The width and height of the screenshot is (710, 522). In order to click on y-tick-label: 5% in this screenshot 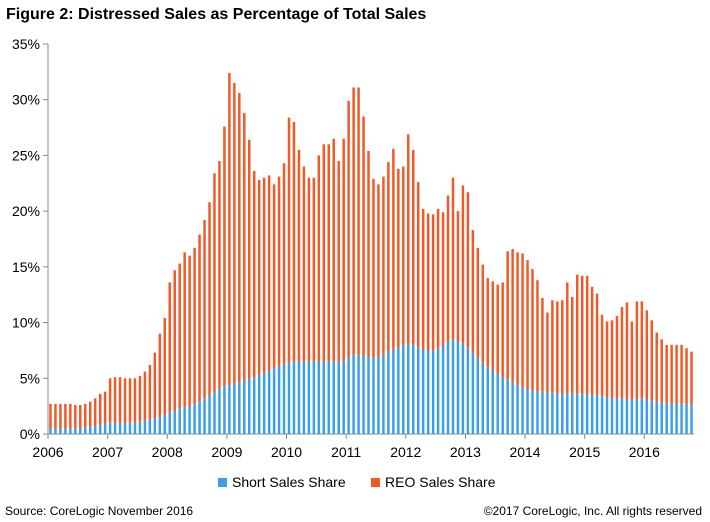, I will do `click(30, 378)`.